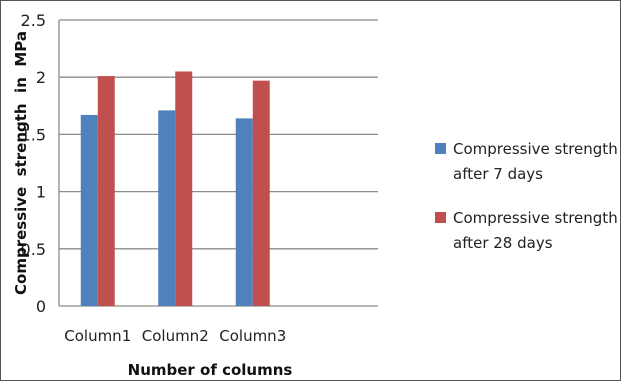 This screenshot has width=621, height=381. What do you see at coordinates (261, 193) in the screenshot?
I see `bar-28-days-column3` at bounding box center [261, 193].